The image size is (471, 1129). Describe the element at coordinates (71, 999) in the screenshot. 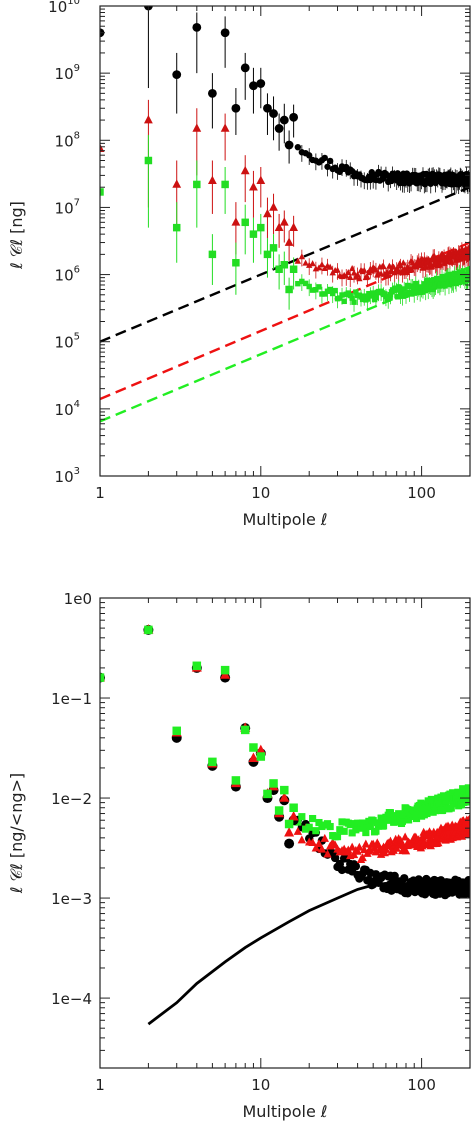

I see `y-tick-label: 1e−4` at that location.